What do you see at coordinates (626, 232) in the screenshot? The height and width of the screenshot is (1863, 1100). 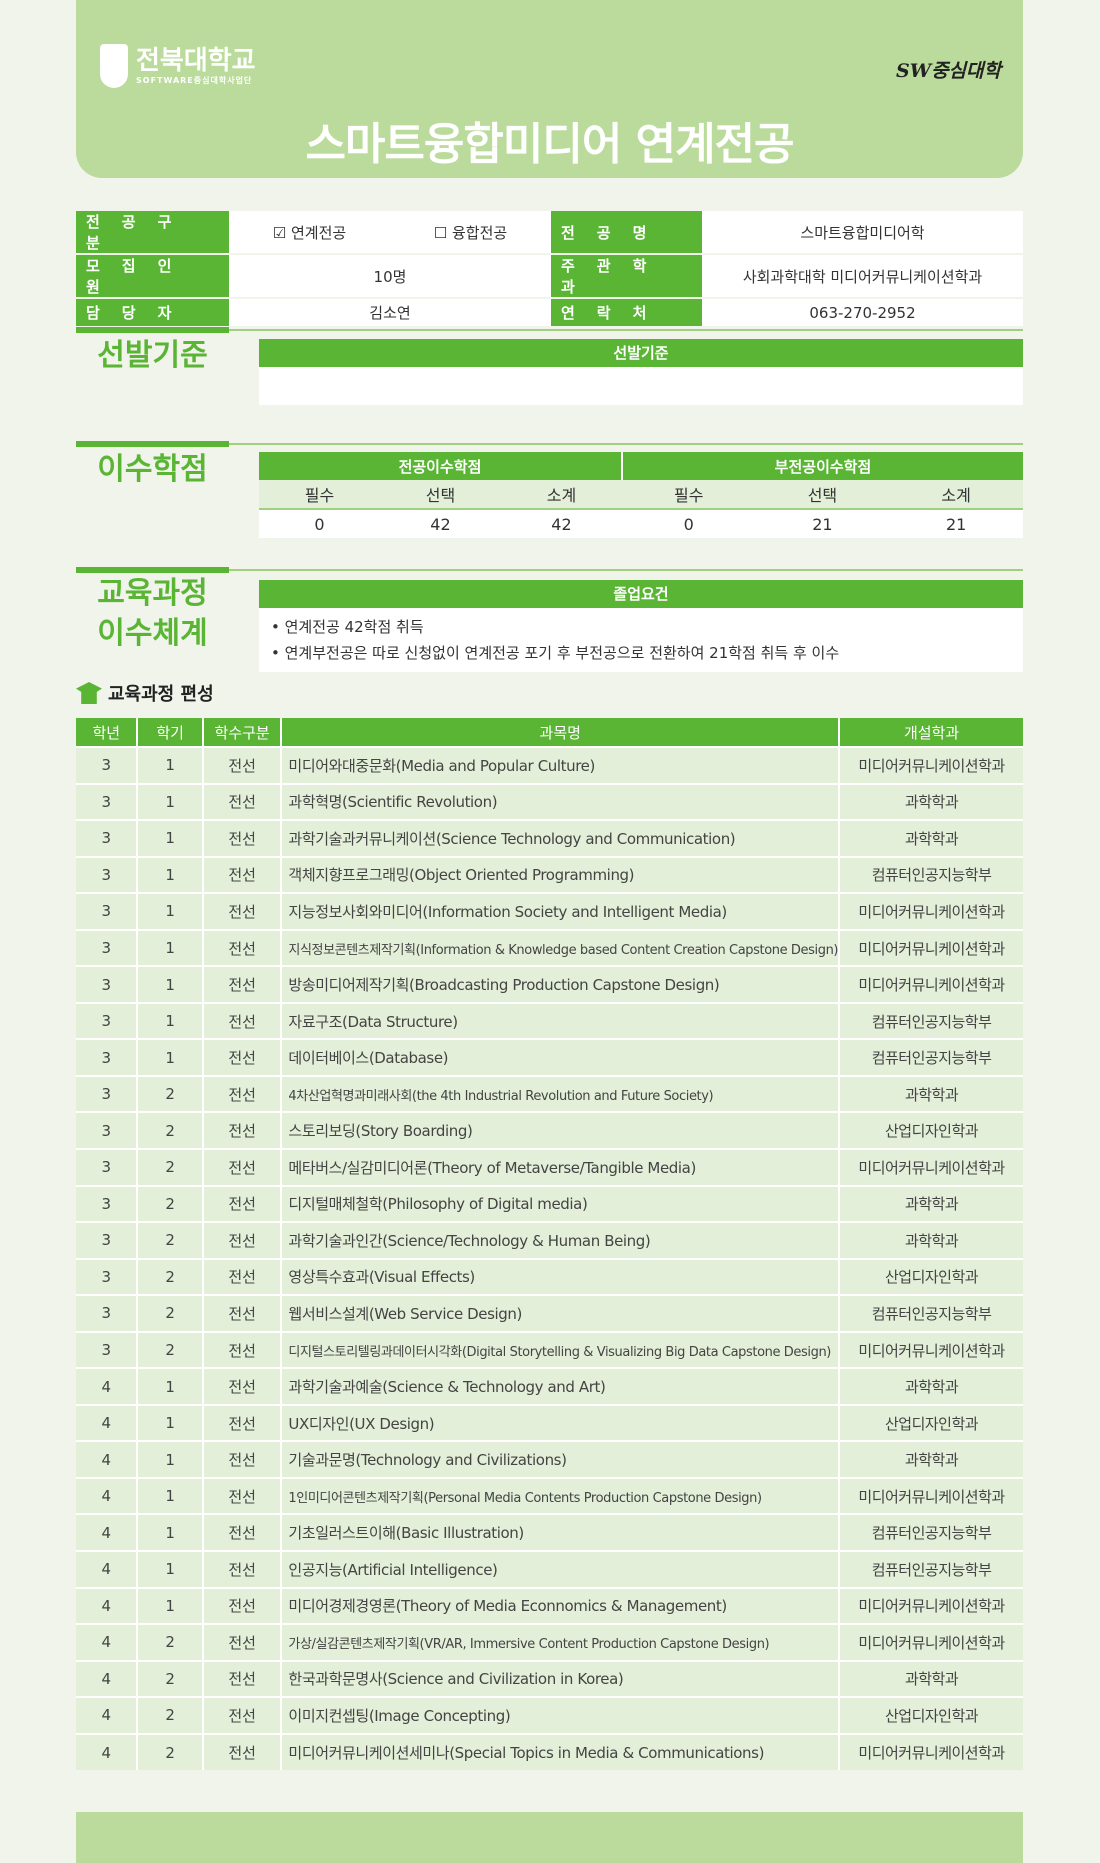 I see `major-label: 전공명` at bounding box center [626, 232].